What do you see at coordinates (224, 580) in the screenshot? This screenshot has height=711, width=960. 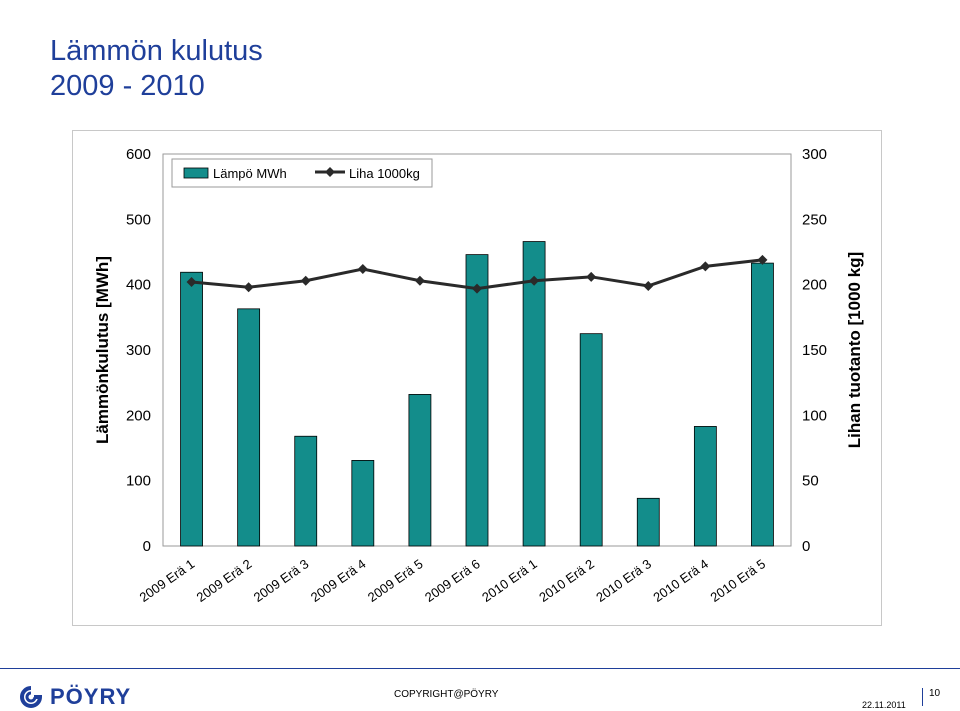 I see `x-tick-label: 2009 Erä 2` at bounding box center [224, 580].